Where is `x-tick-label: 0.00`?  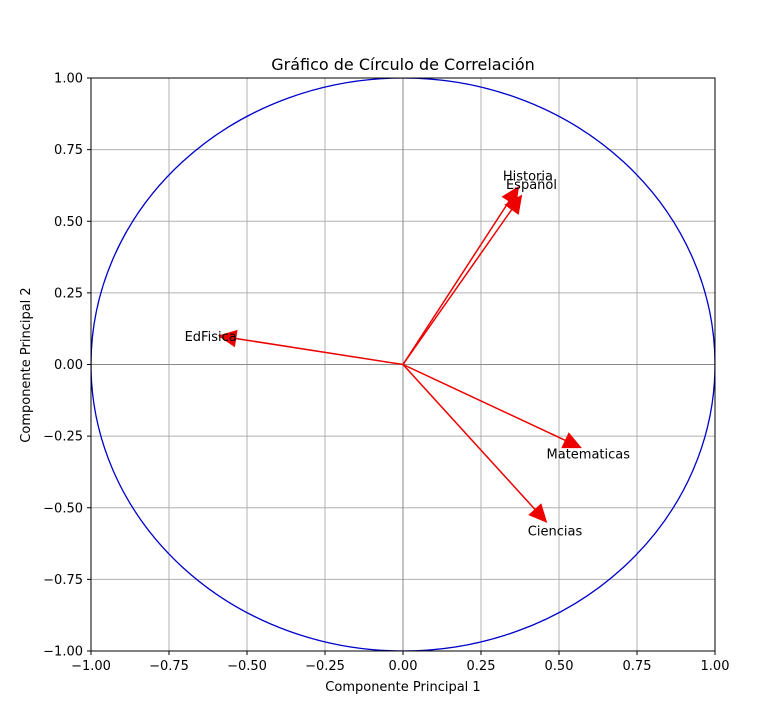 x-tick-label: 0.00 is located at coordinates (403, 666).